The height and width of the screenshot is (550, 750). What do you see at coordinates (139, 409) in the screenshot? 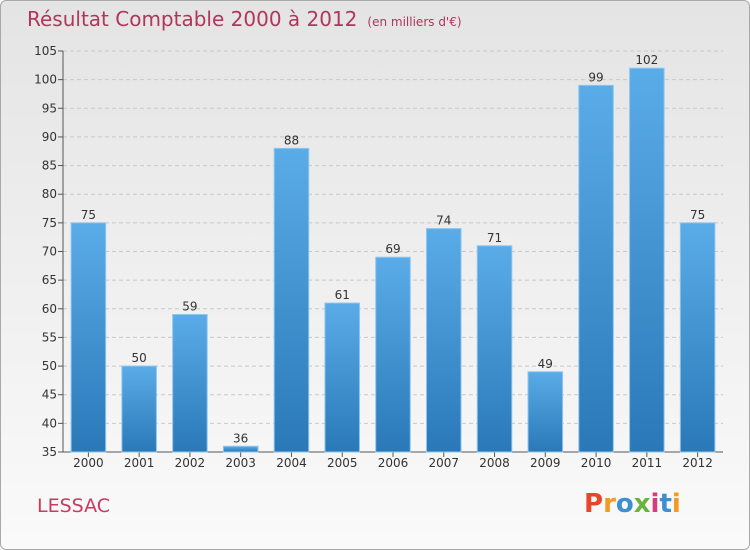
I see `bar-2001` at bounding box center [139, 409].